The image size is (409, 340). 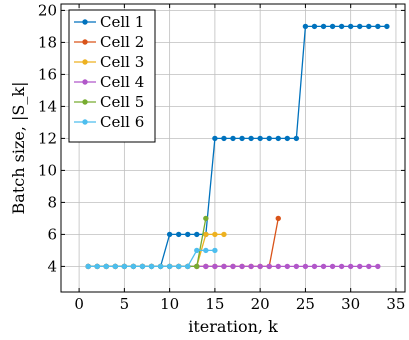 What do you see at coordinates (122, 42) in the screenshot?
I see `legend-label: Cell 2` at bounding box center [122, 42].